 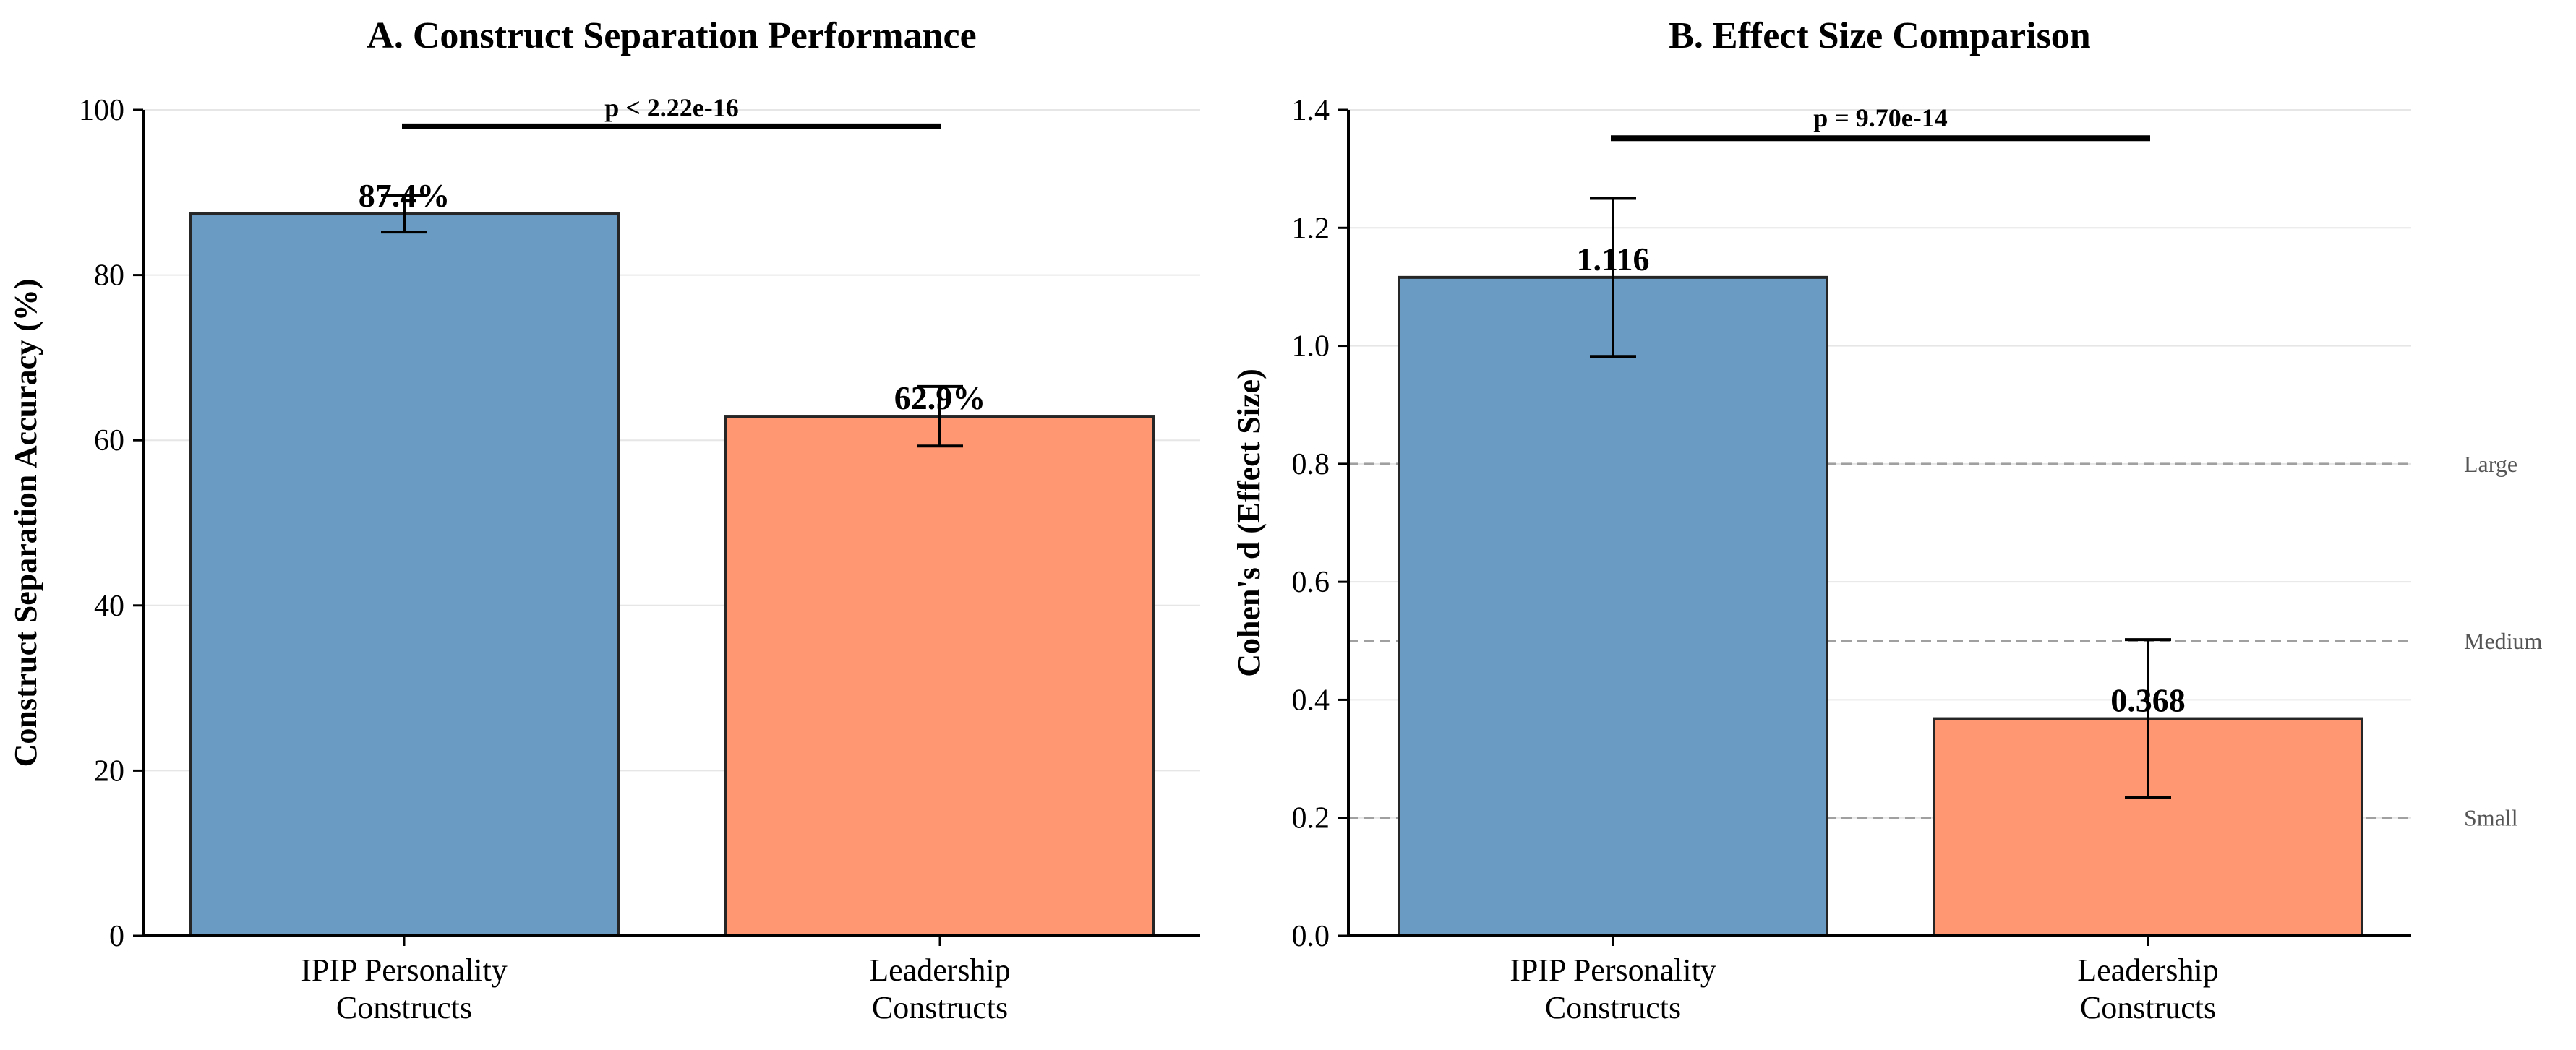 What do you see at coordinates (2490, 464) in the screenshot?
I see `reference-label: Large` at bounding box center [2490, 464].